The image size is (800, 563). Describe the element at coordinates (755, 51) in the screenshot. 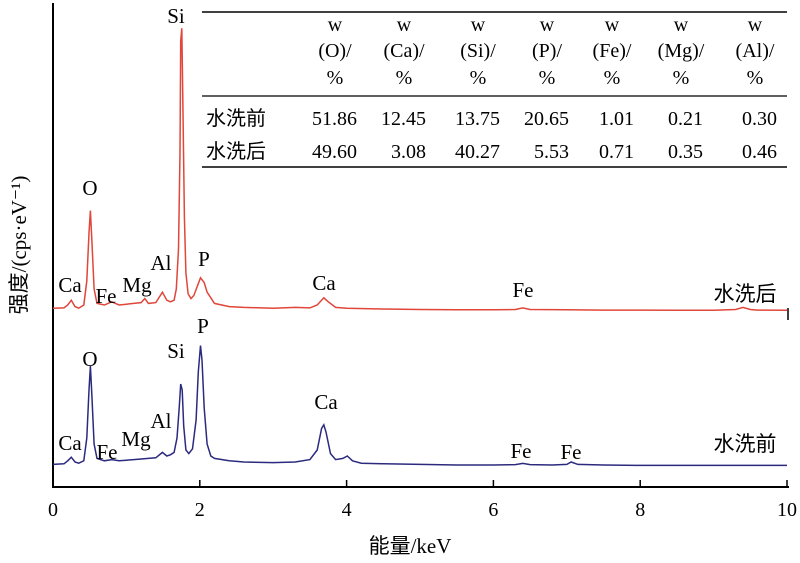

I see `table-header-mid: (Al)/` at that location.